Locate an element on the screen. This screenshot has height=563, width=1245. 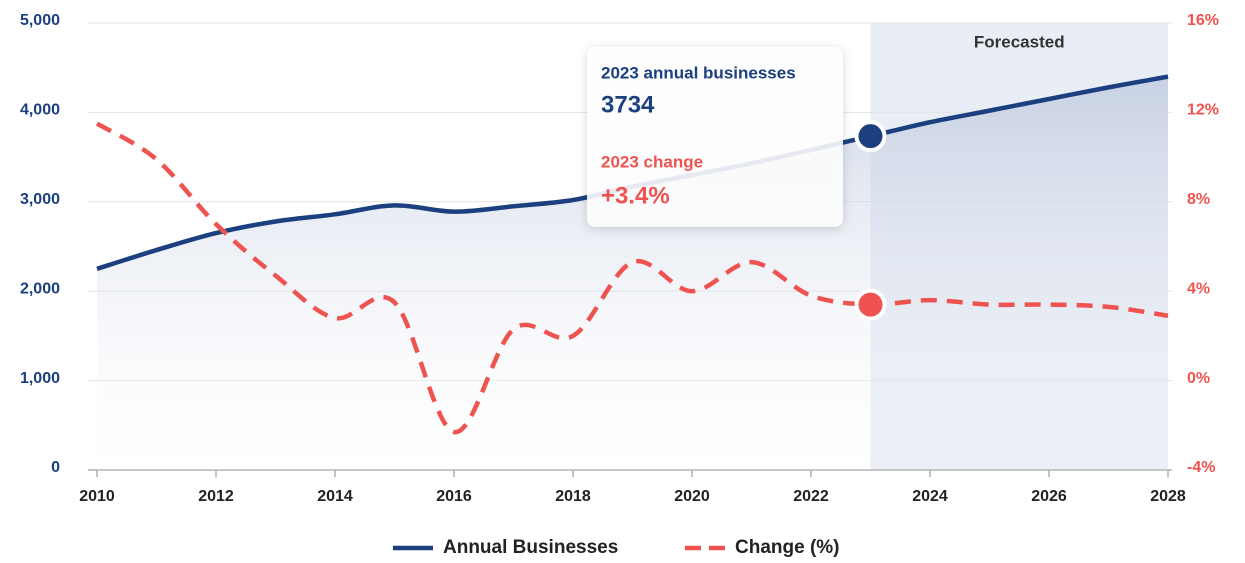
x-tick-label: 2026 is located at coordinates (1049, 496).